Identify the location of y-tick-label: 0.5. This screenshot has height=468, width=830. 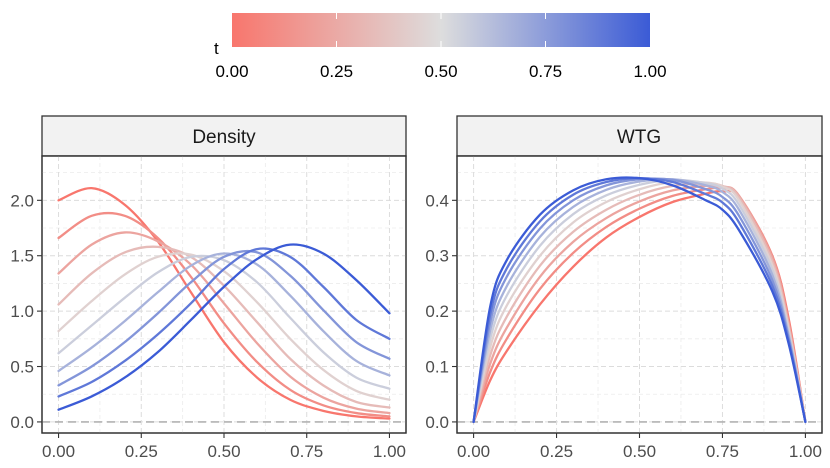
(22, 367).